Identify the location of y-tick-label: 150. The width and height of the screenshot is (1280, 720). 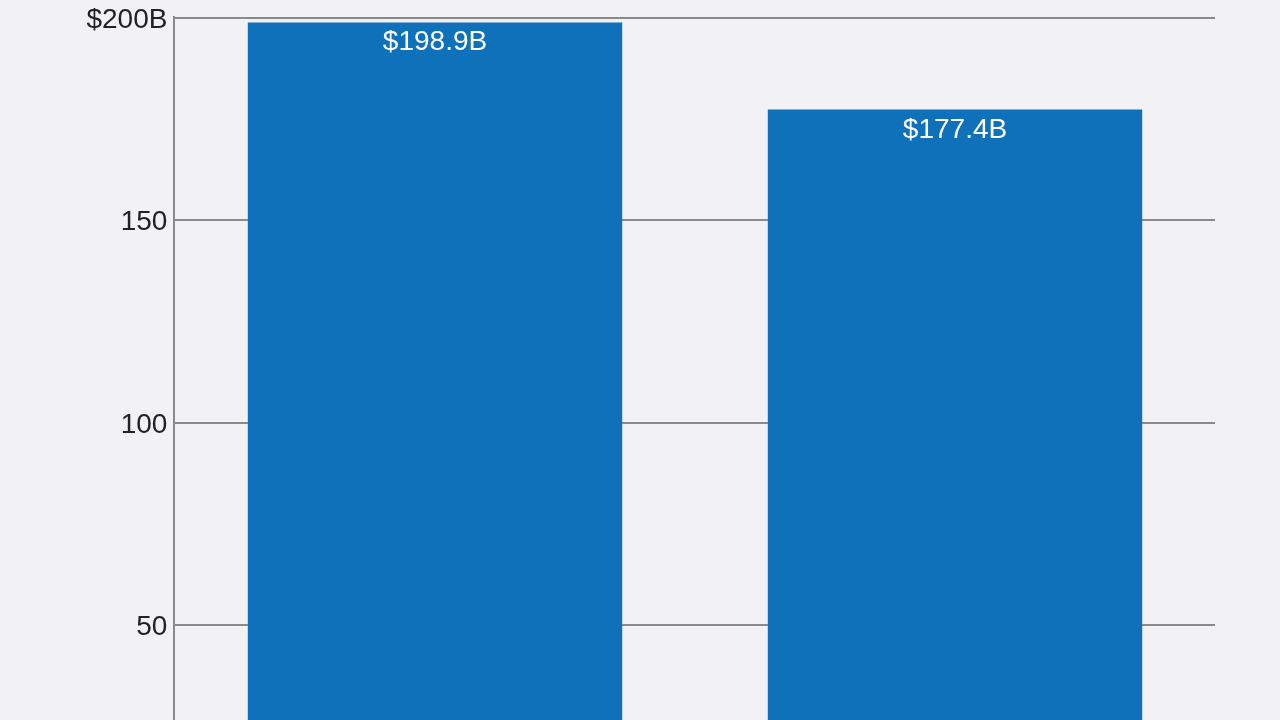
(144, 221).